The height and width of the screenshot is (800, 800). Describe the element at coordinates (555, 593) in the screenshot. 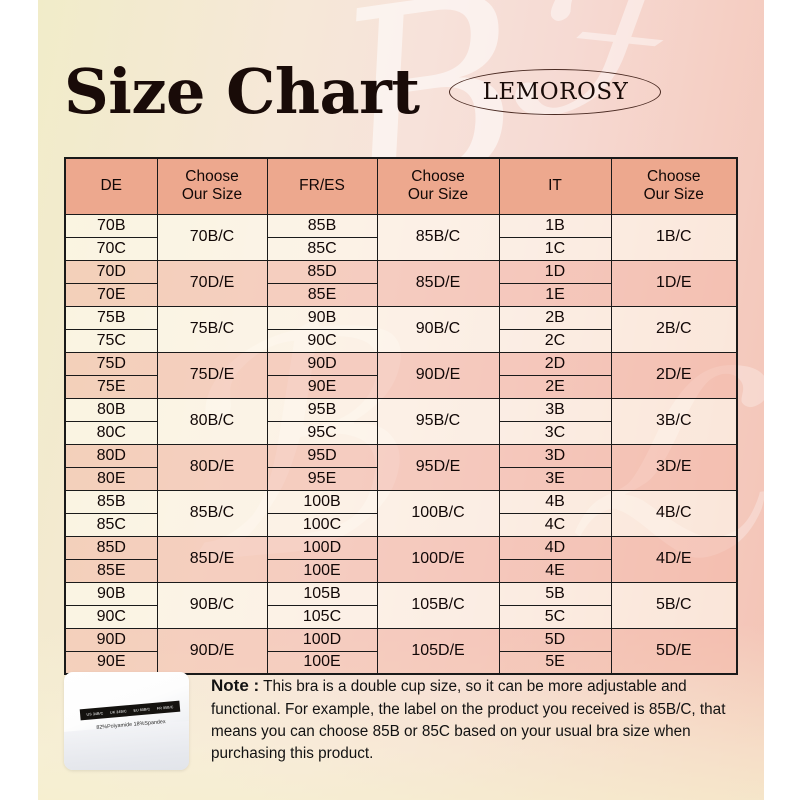

I see `cell-it: 5B` at that location.